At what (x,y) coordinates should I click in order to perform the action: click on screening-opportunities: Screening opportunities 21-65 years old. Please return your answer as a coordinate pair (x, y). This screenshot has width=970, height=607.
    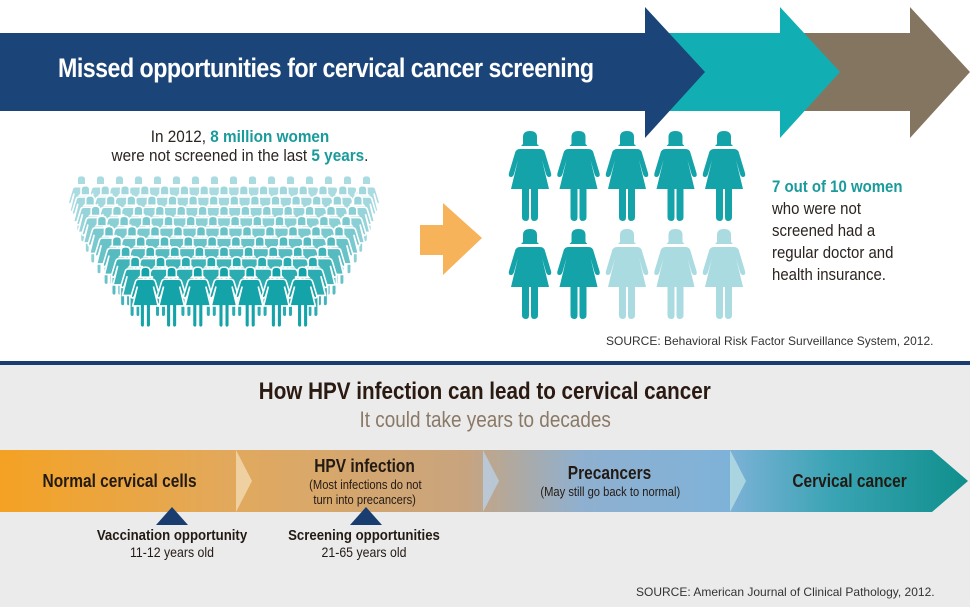
    Looking at the image, I should click on (364, 543).